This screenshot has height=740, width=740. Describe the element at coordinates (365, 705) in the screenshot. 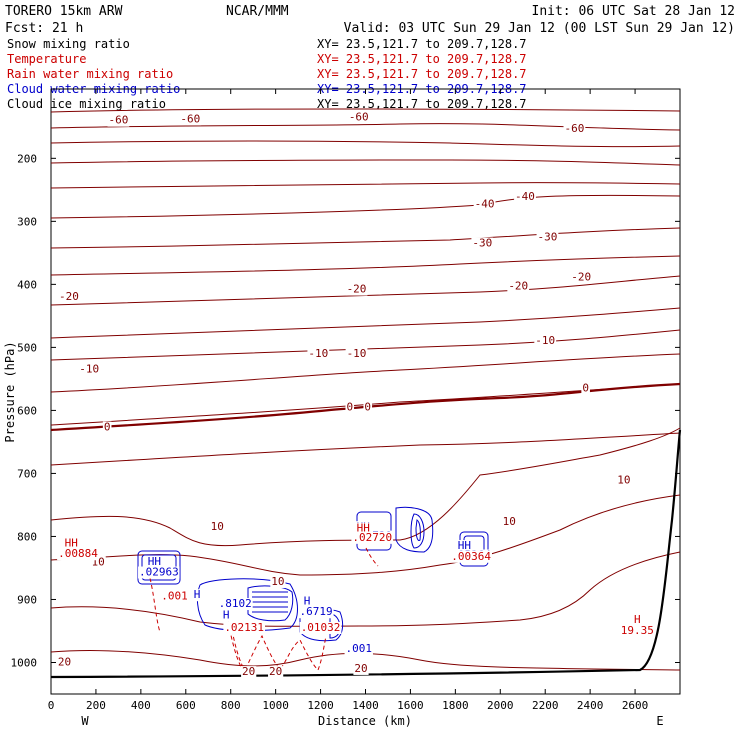

I see `x-tick-label: 1400` at that location.